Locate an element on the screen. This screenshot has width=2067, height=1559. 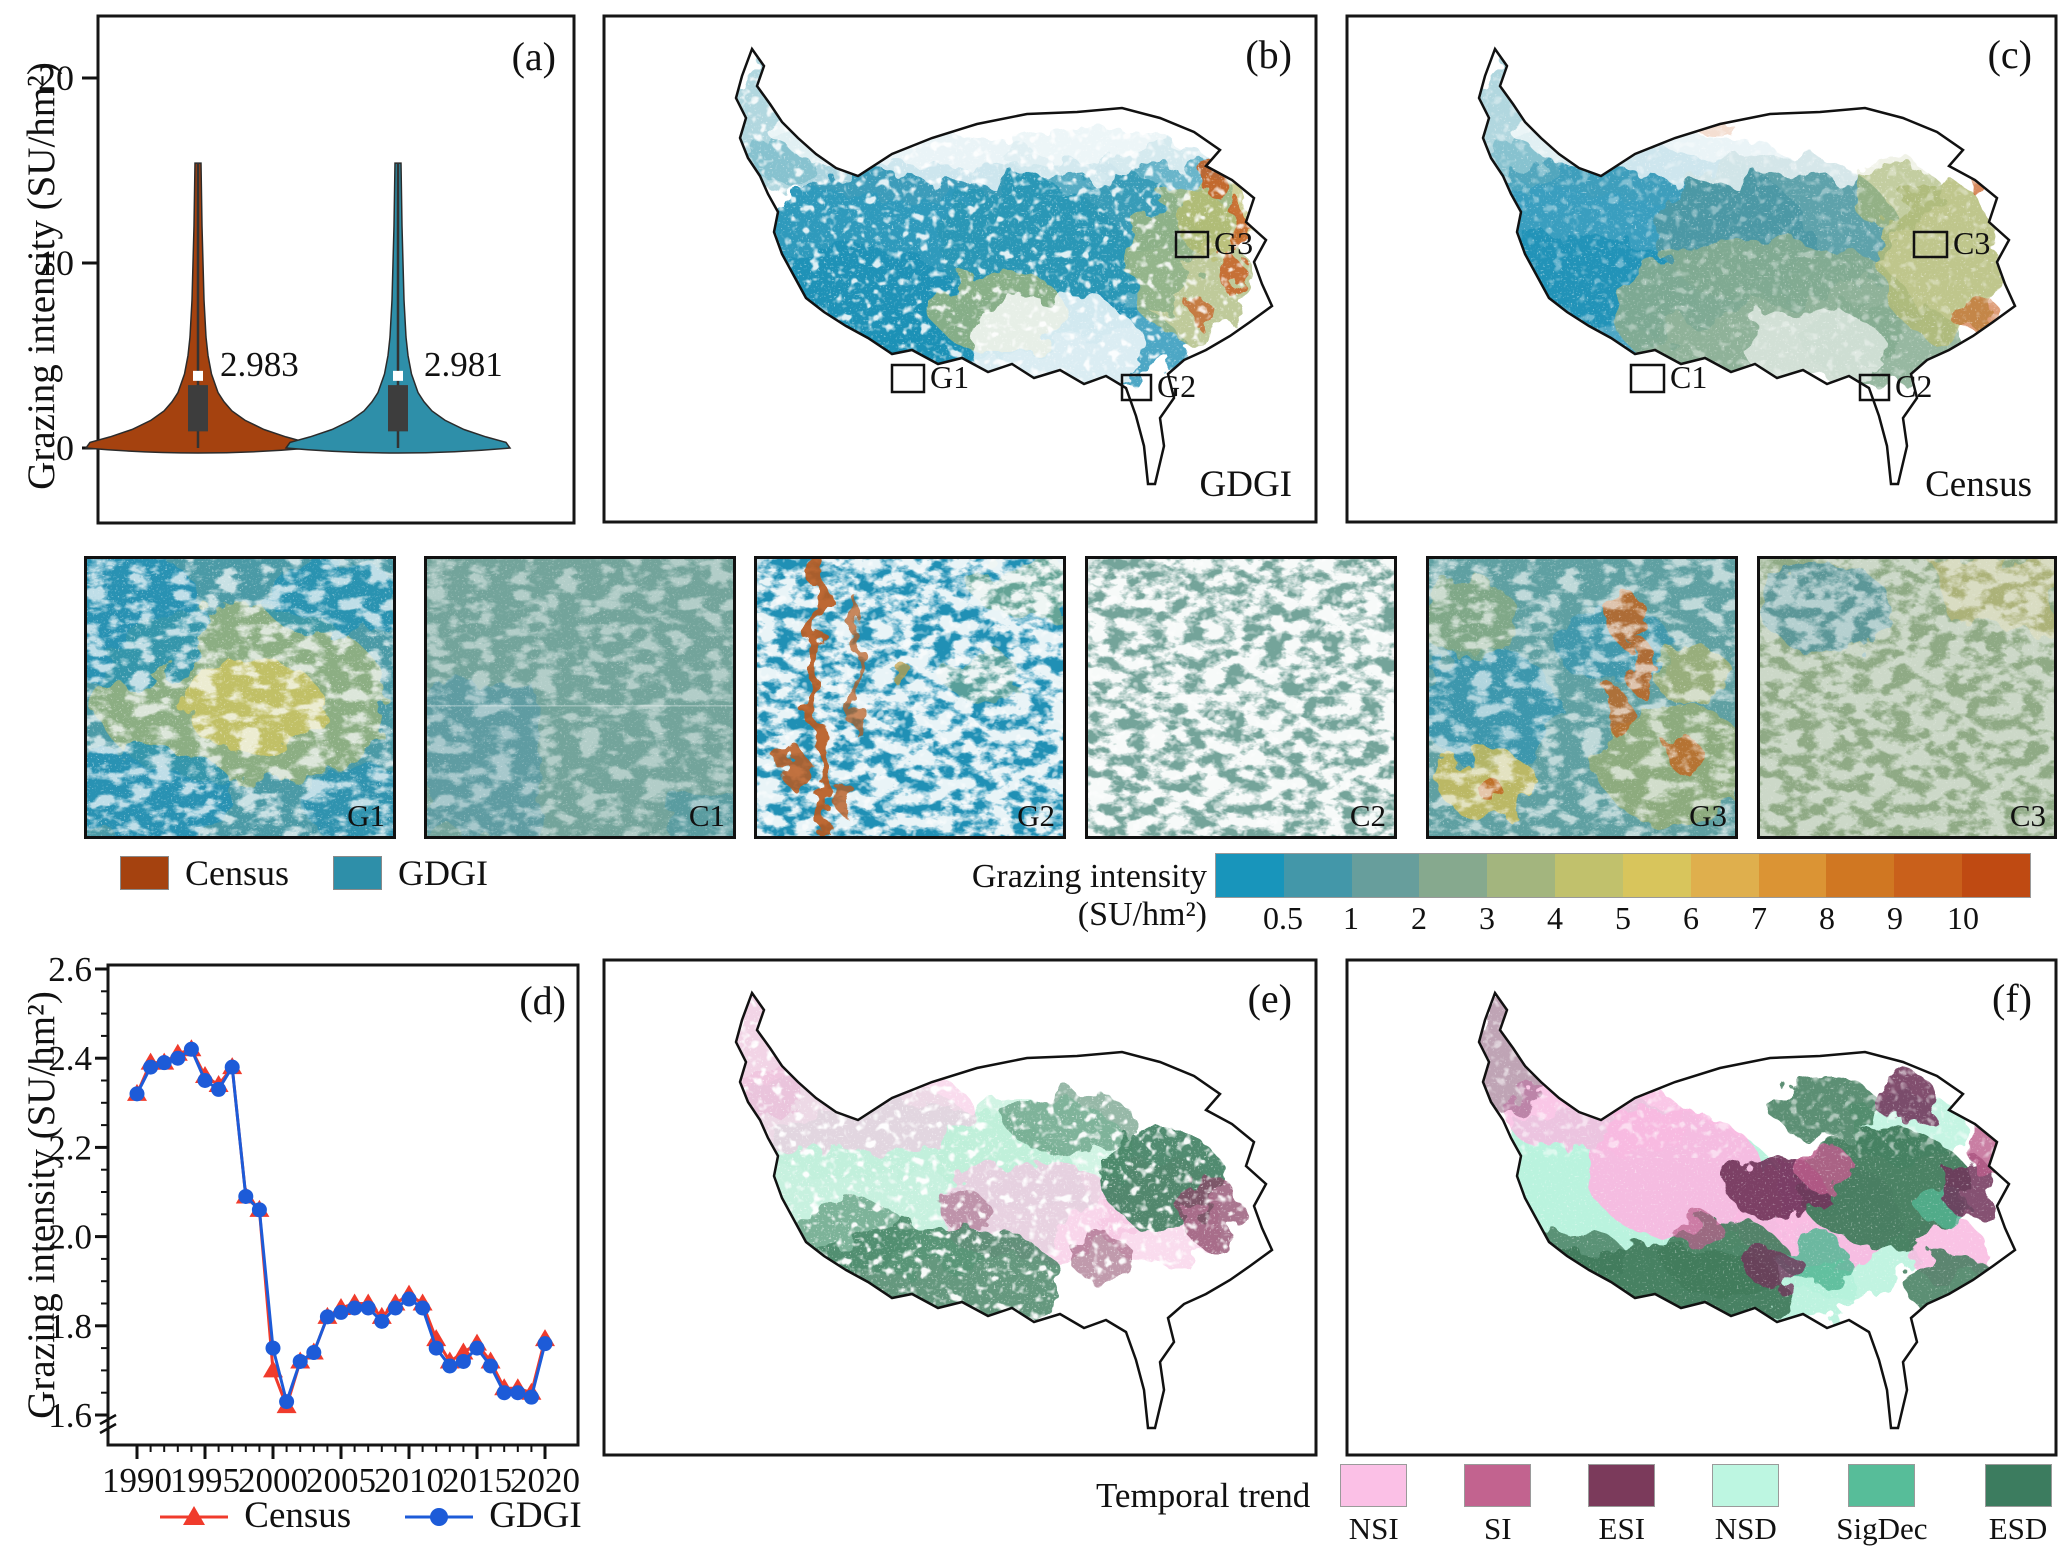
census-marker is located at coordinates (436, 1338).